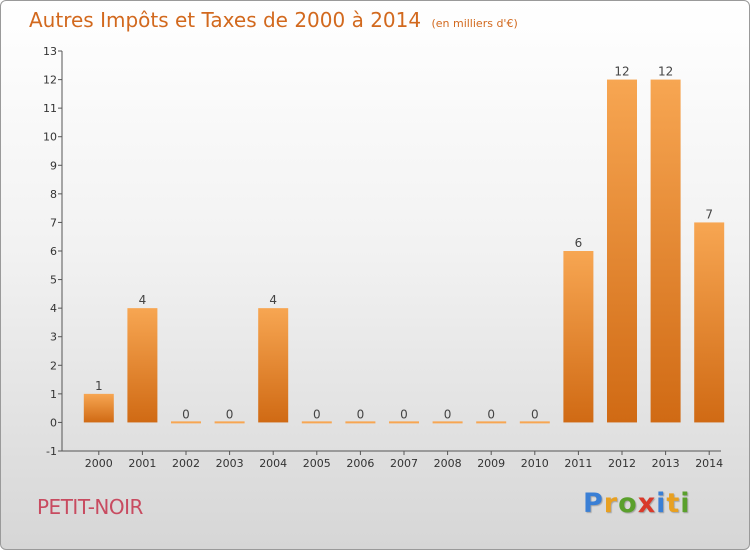 This screenshot has height=550, width=750. I want to click on logo-letter: x, so click(647, 503).